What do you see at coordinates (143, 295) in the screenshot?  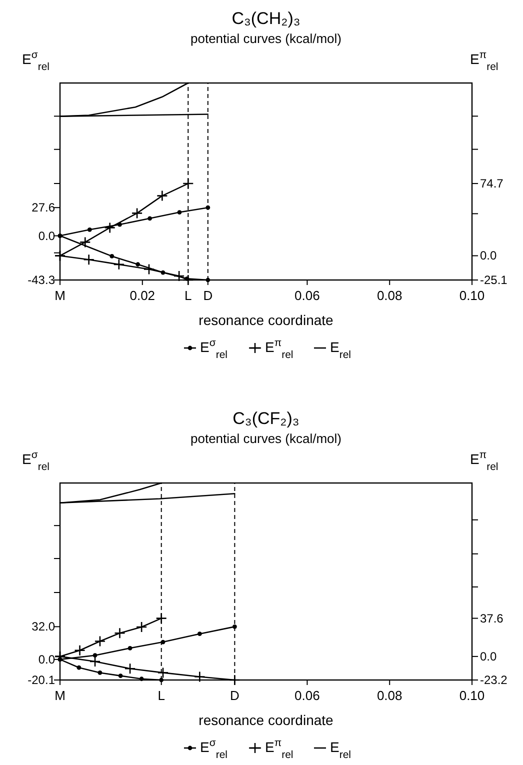 I see `x-tick-label: 0.02` at bounding box center [143, 295].